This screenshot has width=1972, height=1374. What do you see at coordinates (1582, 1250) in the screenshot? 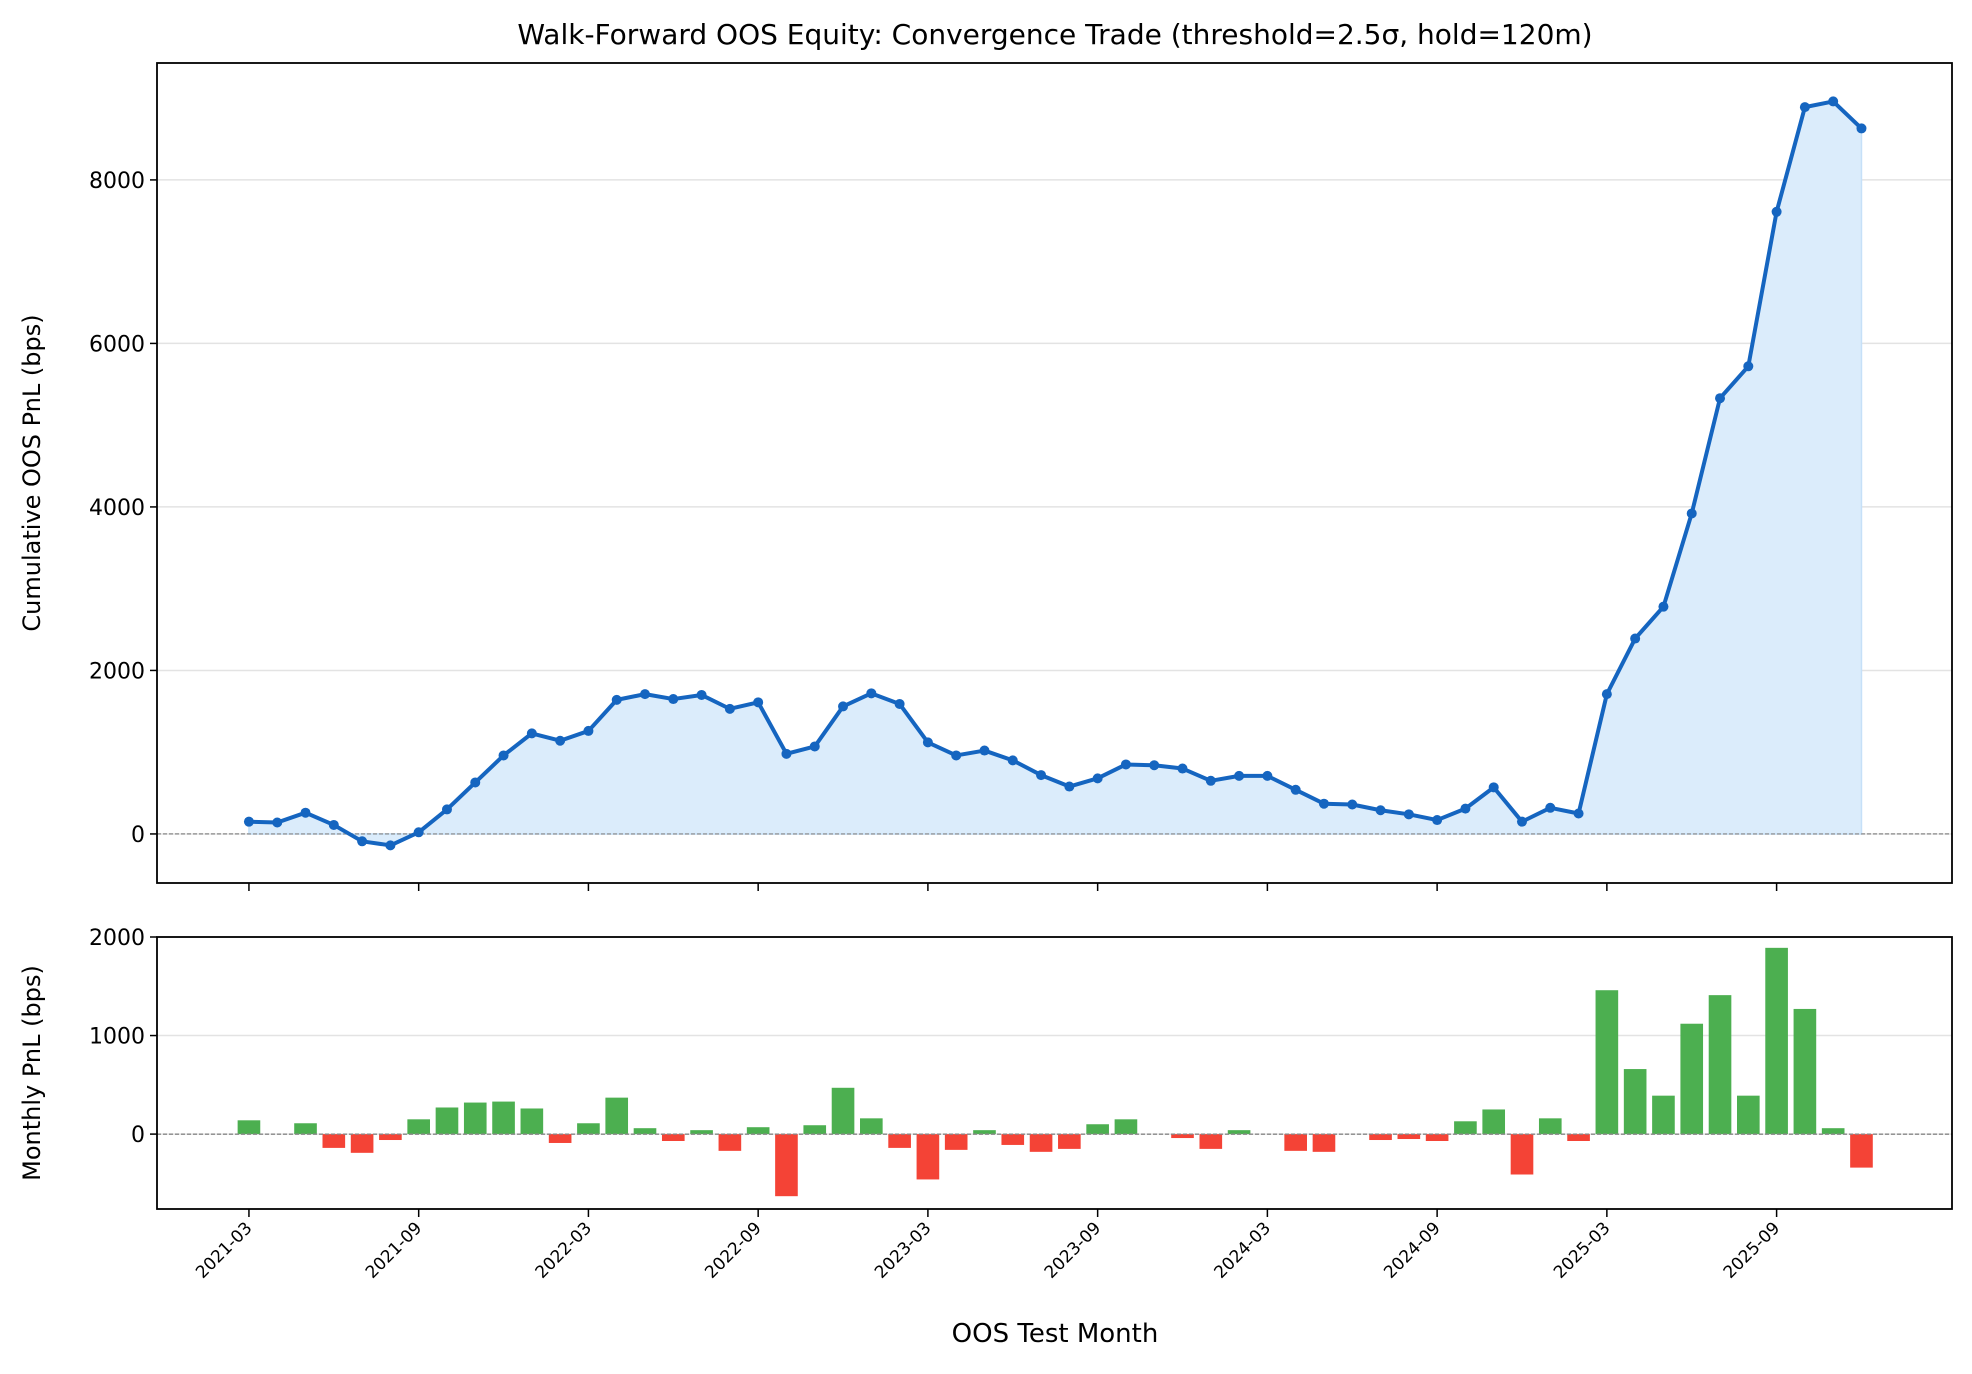
I see `x-tick-label: 2025-03` at bounding box center [1582, 1250].